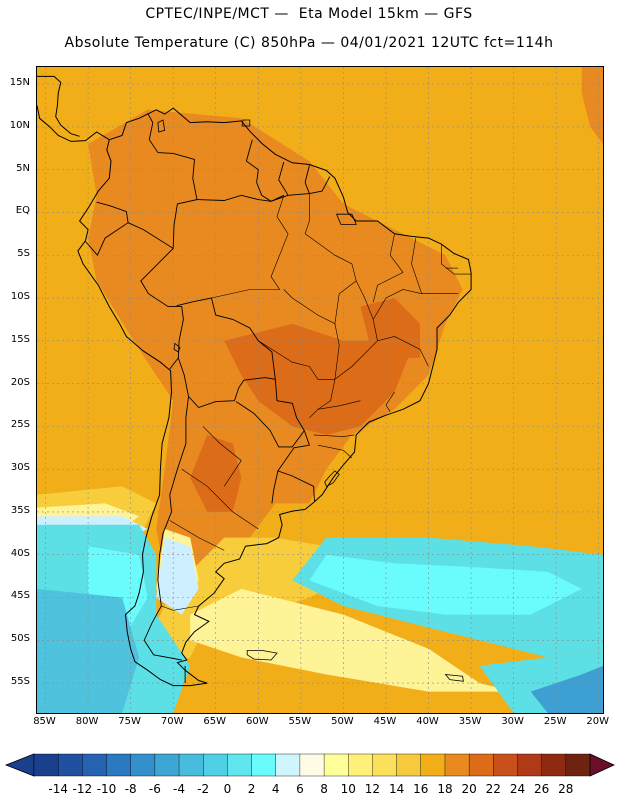 The width and height of the screenshot is (618, 800). Describe the element at coordinates (19, 125) in the screenshot. I see `latitude-label: 10N` at that location.